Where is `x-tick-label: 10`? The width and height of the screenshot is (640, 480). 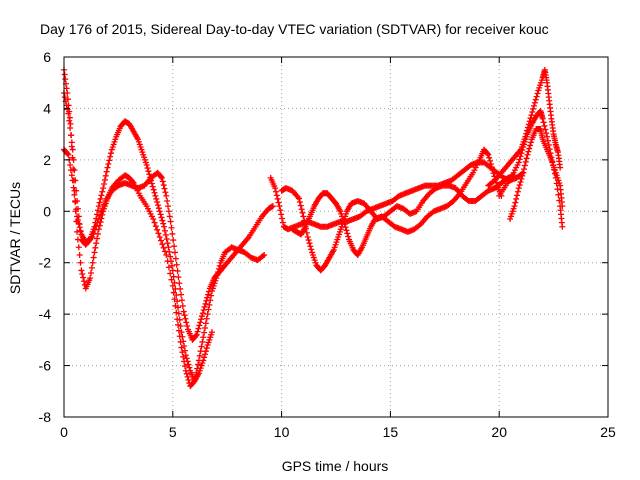 x-tick-label: 10 is located at coordinates (282, 432).